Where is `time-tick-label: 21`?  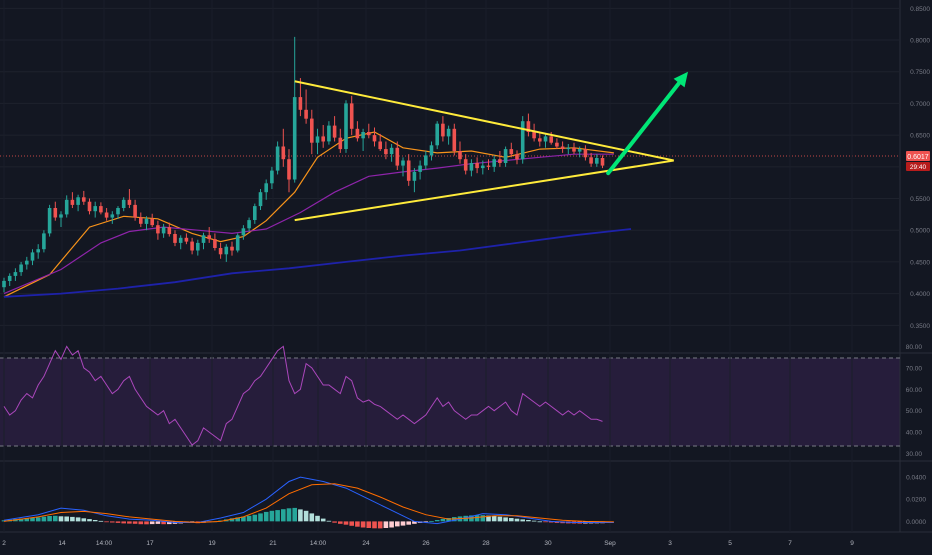 time-tick-label: 21 is located at coordinates (273, 543).